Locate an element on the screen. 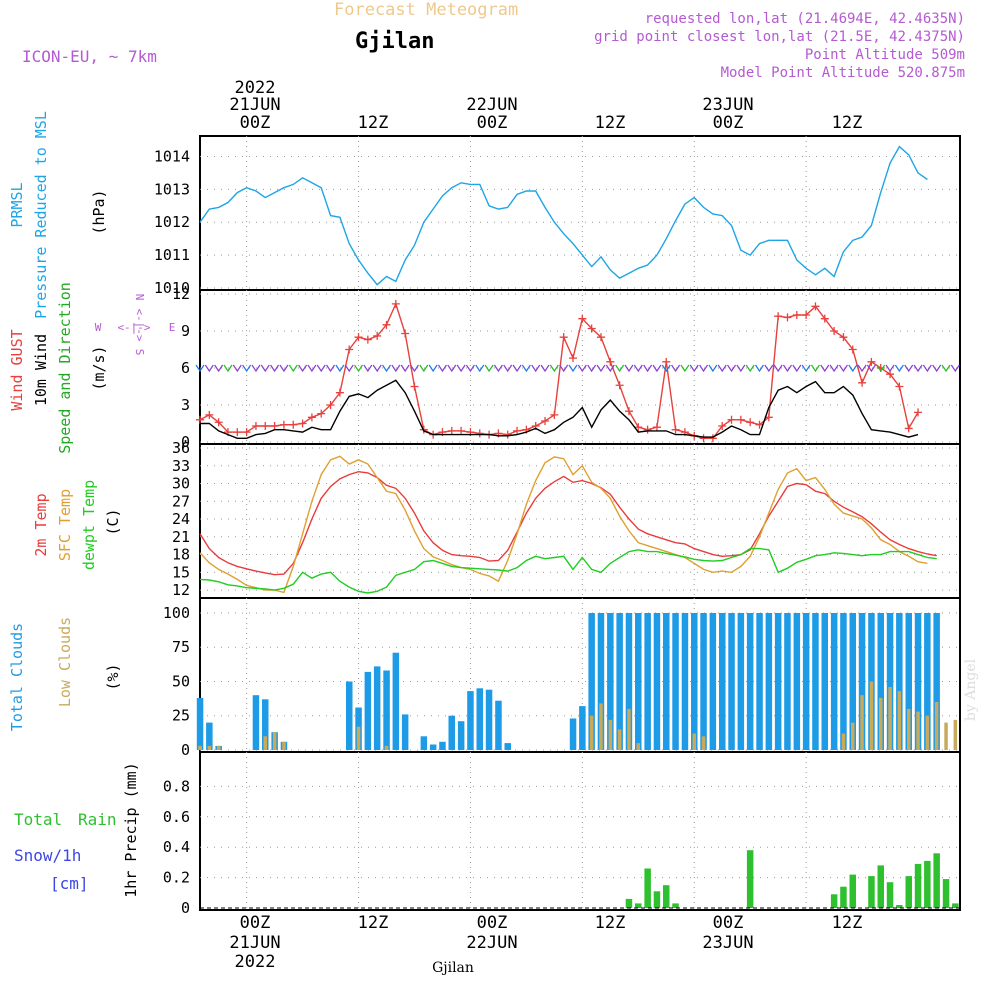 The width and height of the screenshot is (1000, 1000). ytick-0-4: 1014 is located at coordinates (172, 156).